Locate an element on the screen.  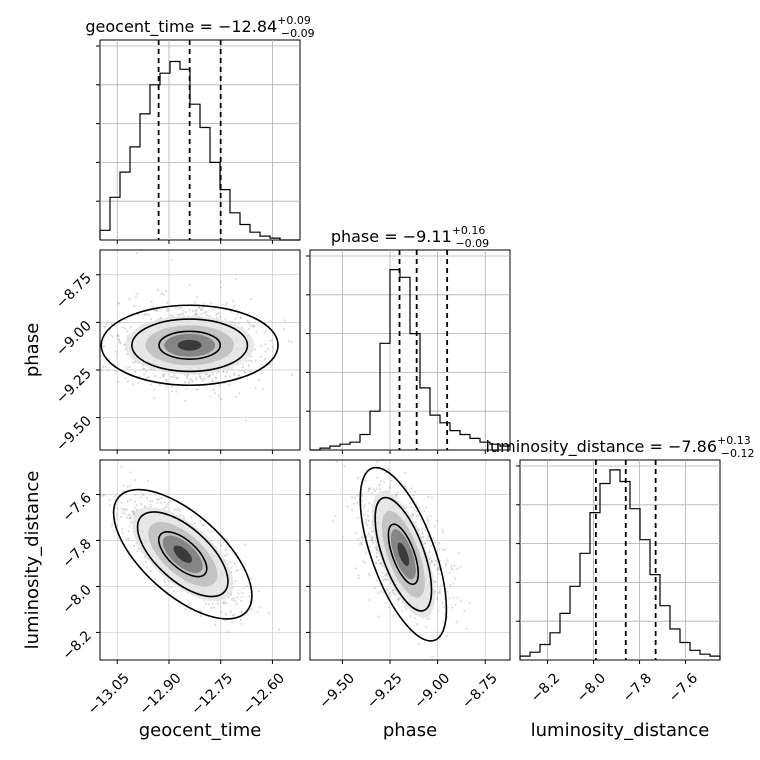
hist-panel-luminosity_distance: luminosity_distance = −7.86+0.13 −0.12 is located at coordinates (620, 547).